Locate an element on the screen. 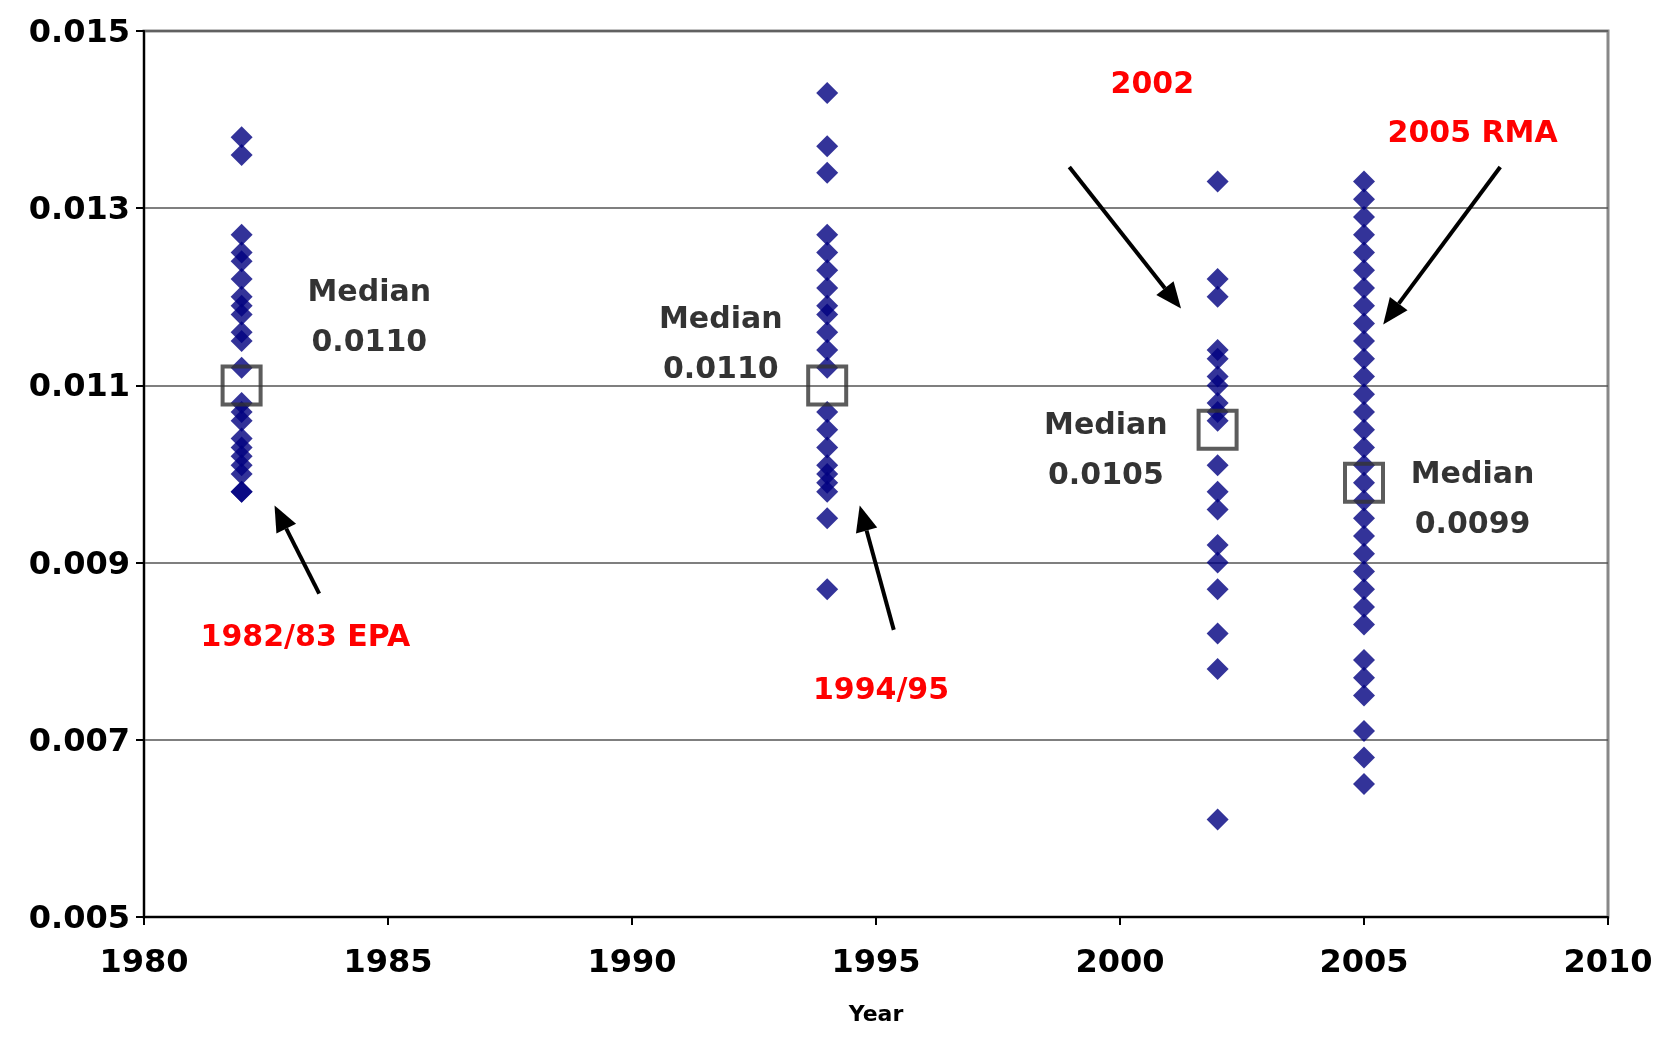 This screenshot has width=1669, height=1059. annotation: 1994/95 is located at coordinates (881, 688).